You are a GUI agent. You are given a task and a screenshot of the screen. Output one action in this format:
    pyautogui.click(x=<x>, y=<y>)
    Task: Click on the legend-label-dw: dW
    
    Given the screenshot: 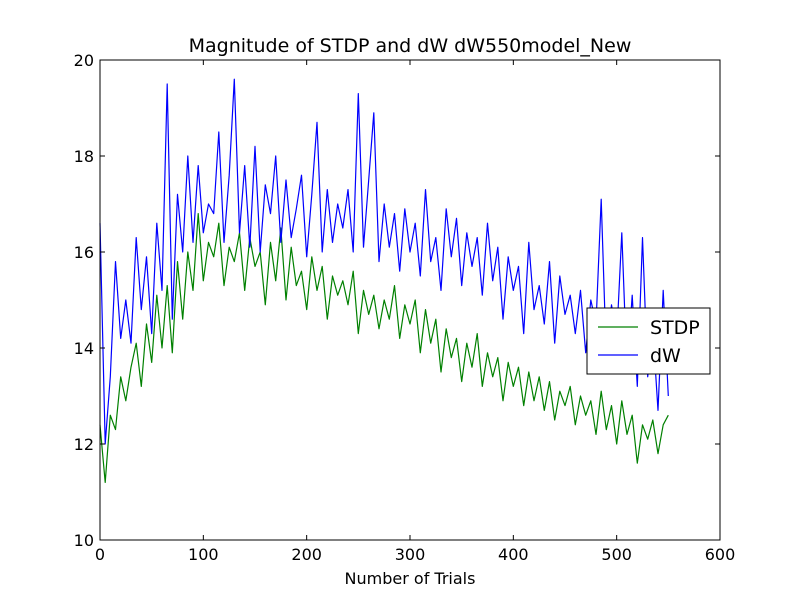 What is the action you would take?
    pyautogui.click(x=665, y=356)
    